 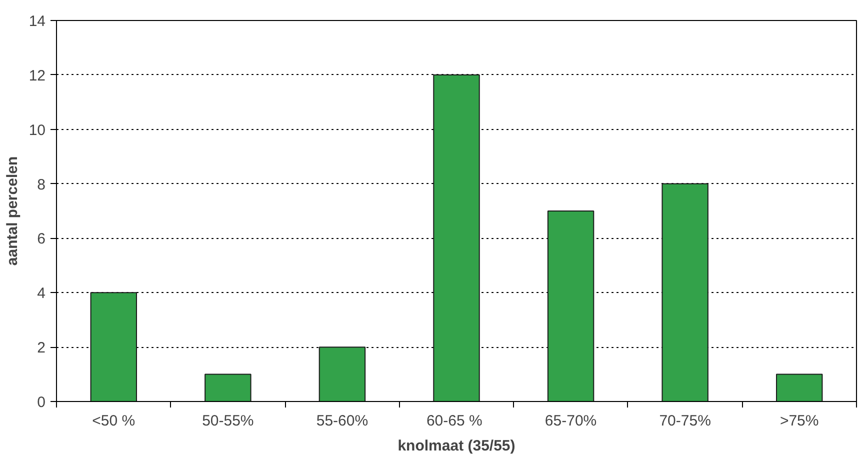 I want to click on y-tick-label: 8, so click(x=41, y=185).